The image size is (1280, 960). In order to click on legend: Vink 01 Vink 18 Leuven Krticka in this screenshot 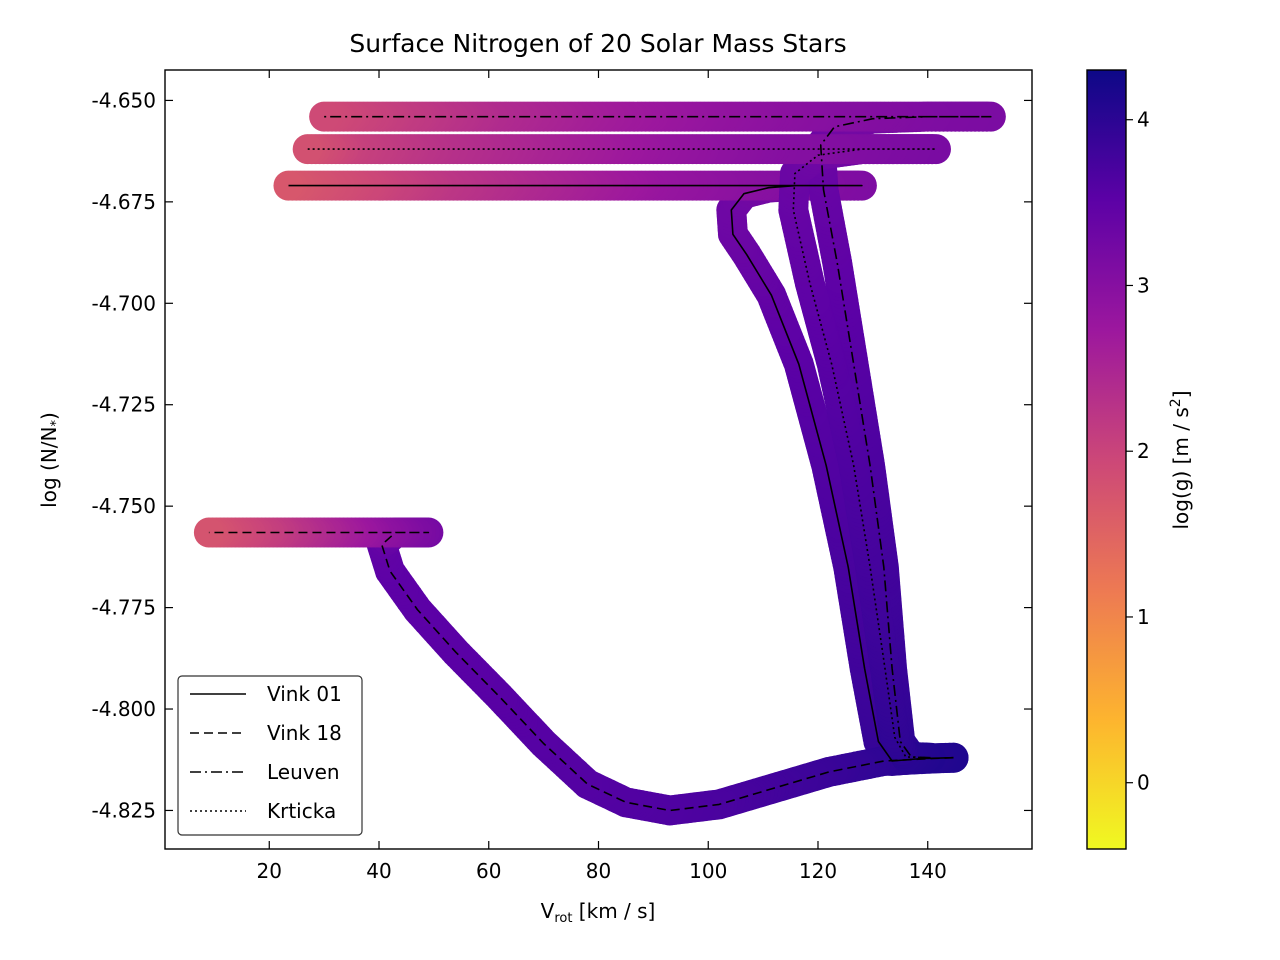, I will do `click(270, 755)`.